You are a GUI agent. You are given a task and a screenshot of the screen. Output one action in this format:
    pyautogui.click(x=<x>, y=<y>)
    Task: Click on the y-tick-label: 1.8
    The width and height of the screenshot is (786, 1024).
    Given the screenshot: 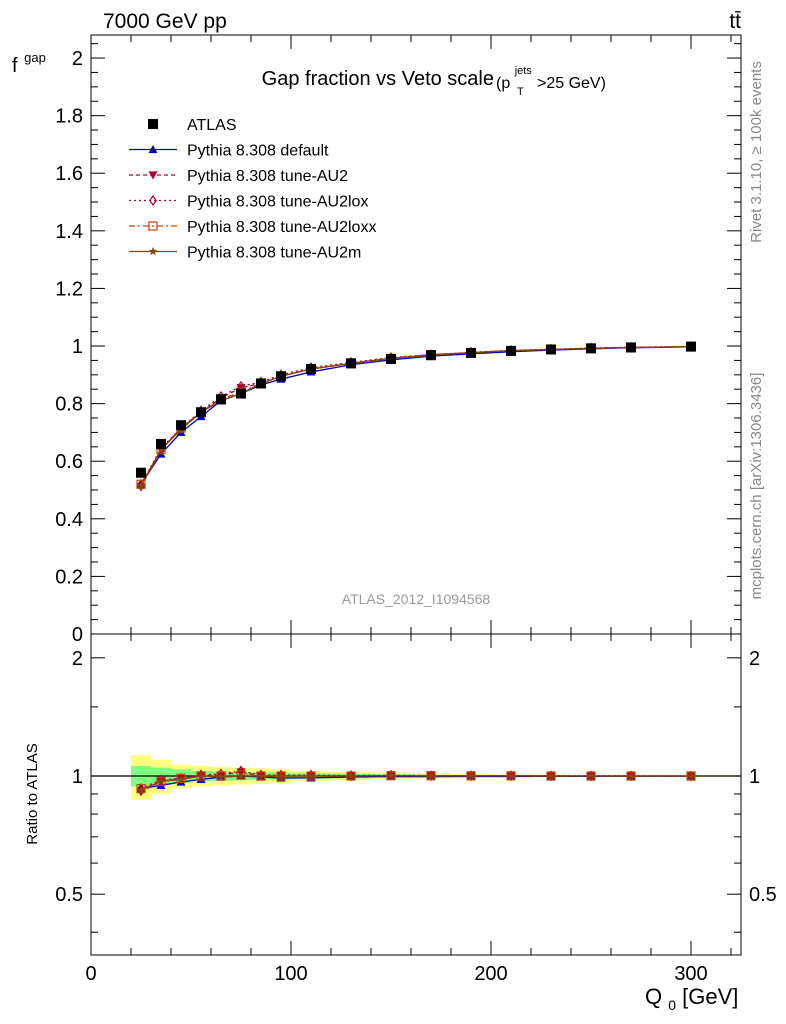 What is the action you would take?
    pyautogui.click(x=69, y=117)
    